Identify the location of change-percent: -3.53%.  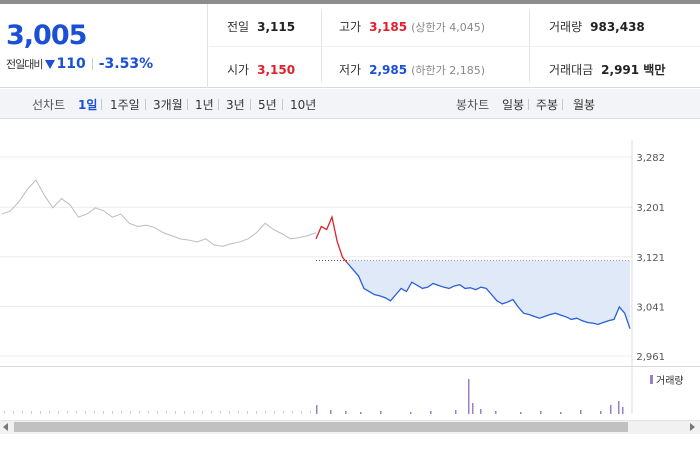
(126, 64).